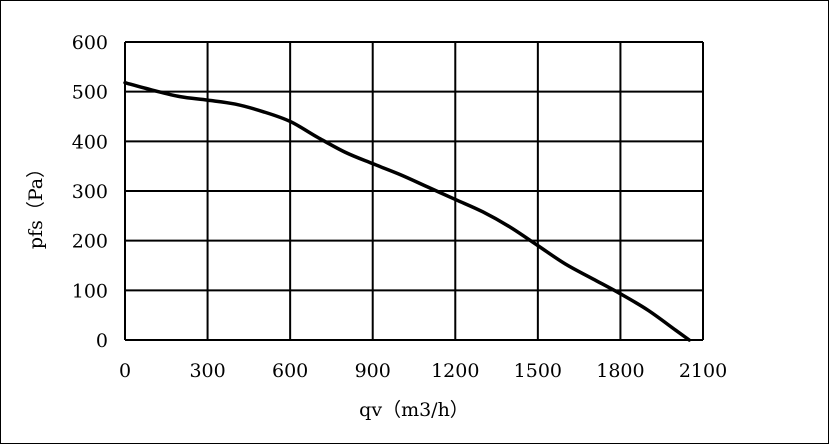 The width and height of the screenshot is (829, 444). I want to click on x-tick-label: 2100, so click(703, 371).